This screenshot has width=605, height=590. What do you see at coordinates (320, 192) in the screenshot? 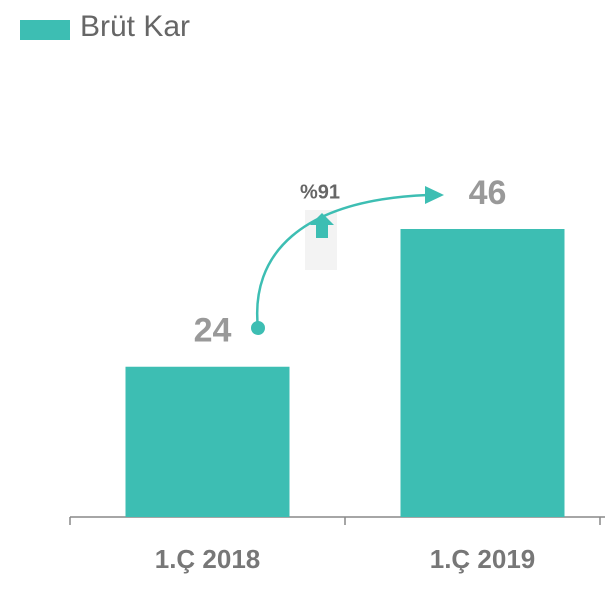
I see `annotation: %91` at bounding box center [320, 192].